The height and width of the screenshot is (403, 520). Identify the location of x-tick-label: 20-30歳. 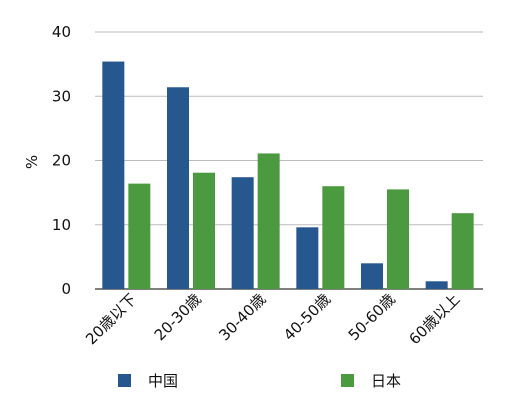
(178, 317).